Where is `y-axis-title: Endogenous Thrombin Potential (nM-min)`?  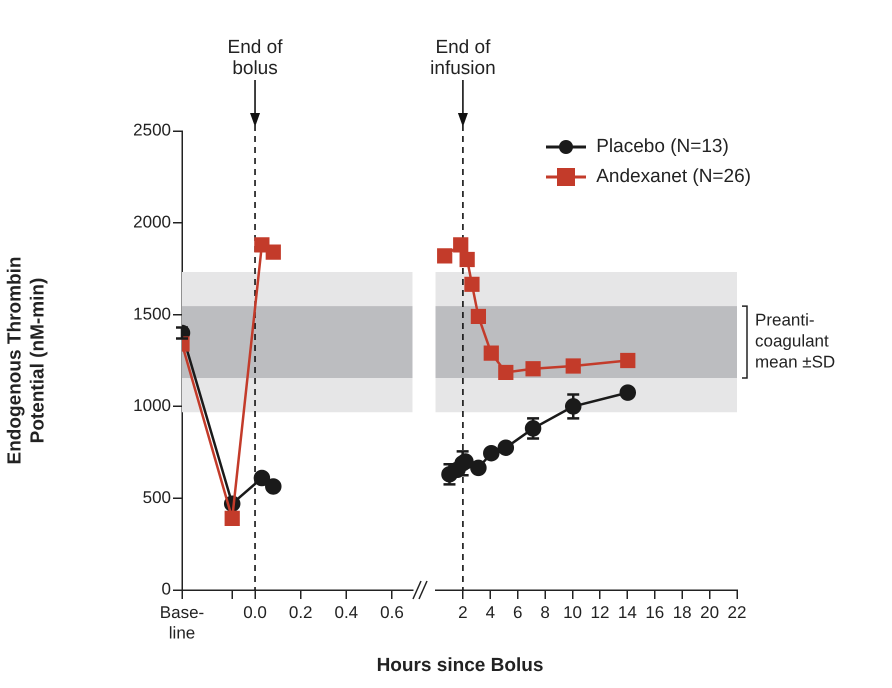 y-axis-title: Endogenous Thrombin Potential (nM-min) is located at coordinates (26, 360).